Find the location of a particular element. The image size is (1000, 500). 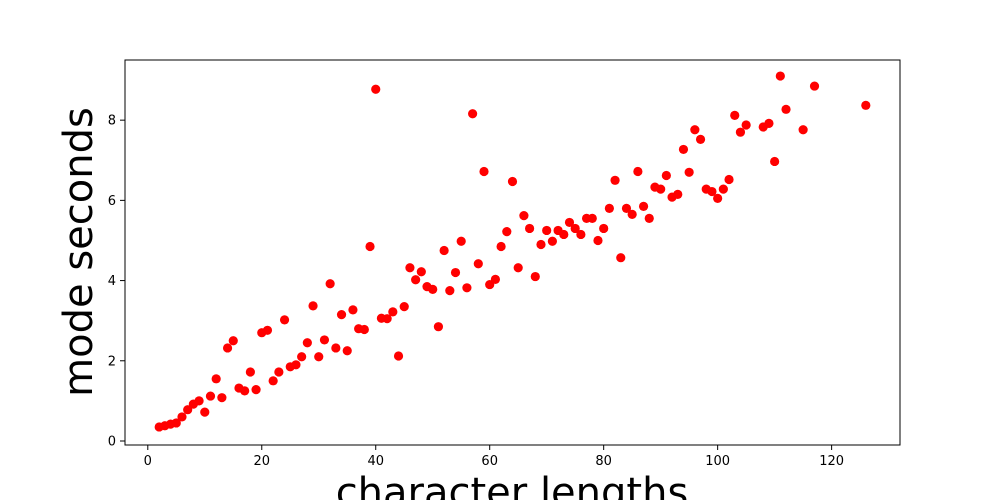

x-tick-label: 40 is located at coordinates (375, 461).